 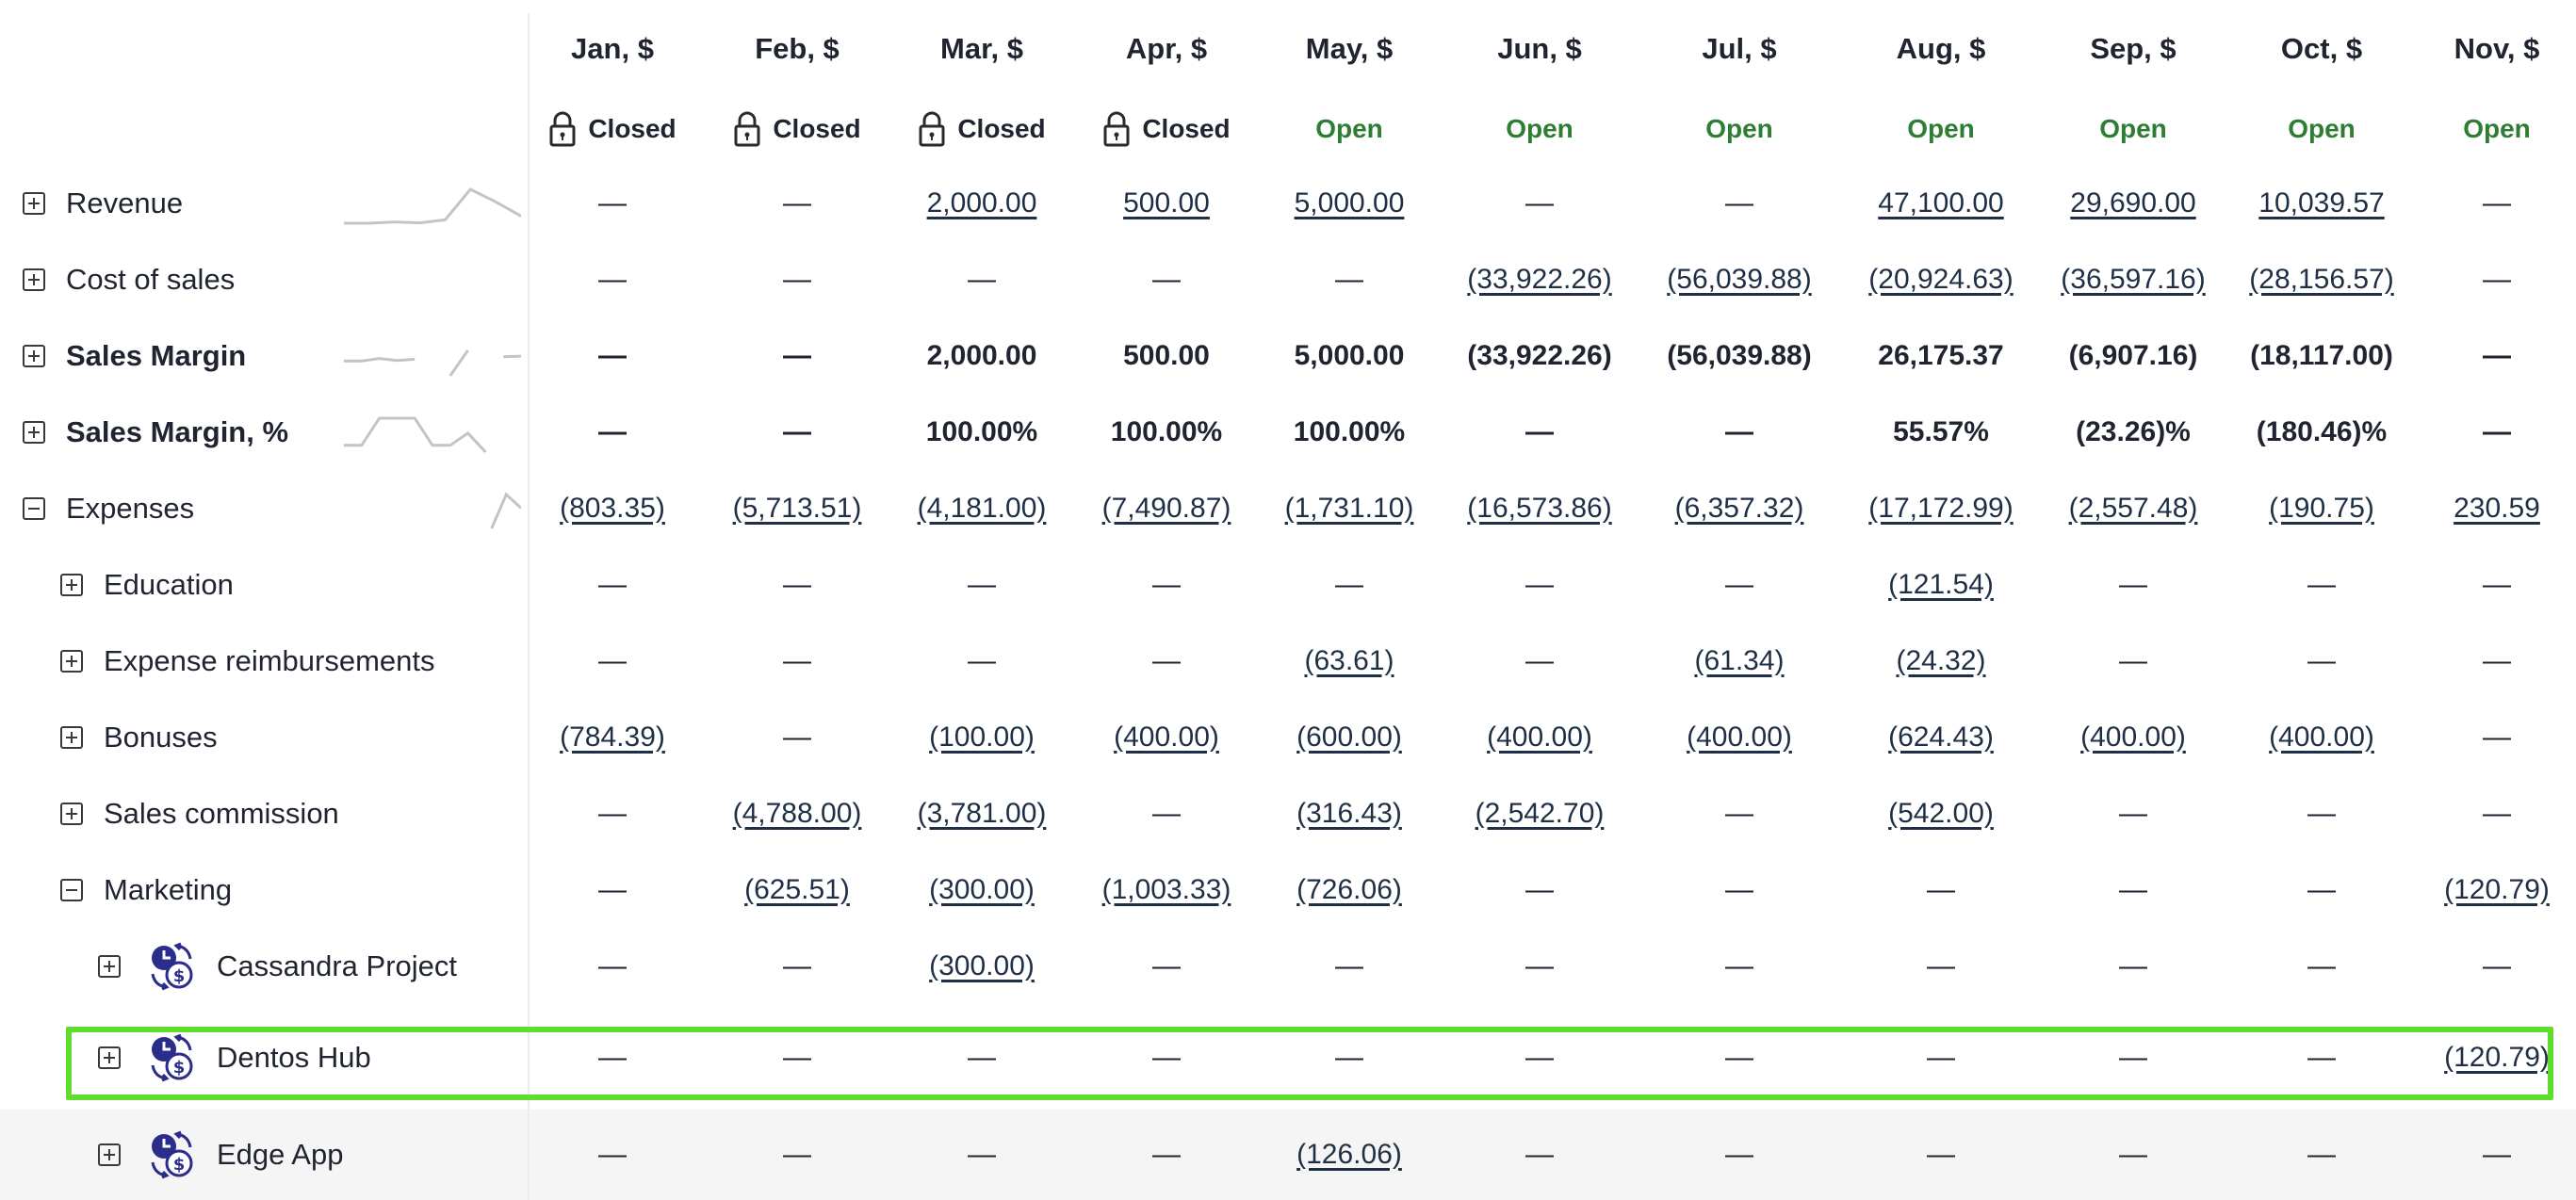 What do you see at coordinates (2133, 508) in the screenshot?
I see `value-cell: (2,557.48)` at bounding box center [2133, 508].